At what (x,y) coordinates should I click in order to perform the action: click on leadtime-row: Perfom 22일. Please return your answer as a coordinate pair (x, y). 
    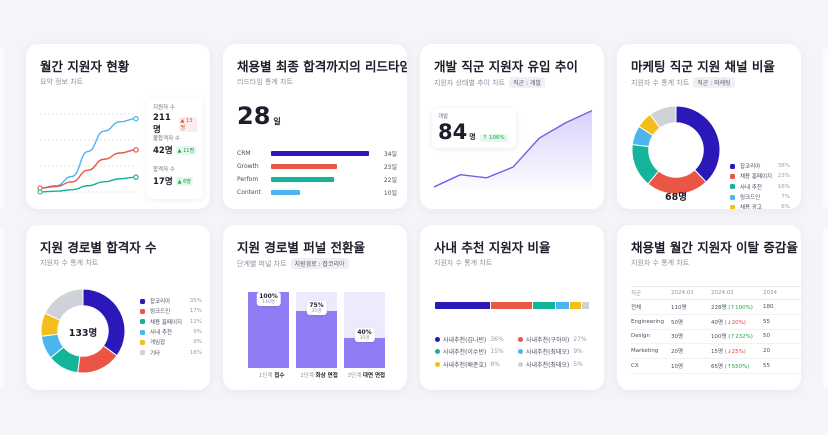
    Looking at the image, I should click on (317, 179).